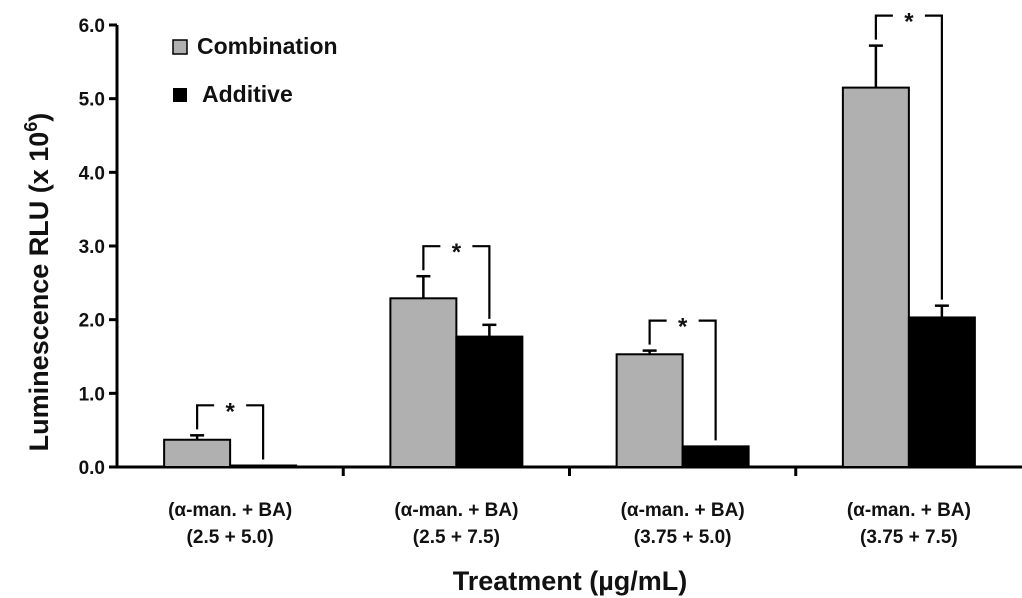 Image resolution: width=1022 pixels, height=598 pixels. Describe the element at coordinates (456, 537) in the screenshot. I see `x-category-label: (2.5 + 7.5)` at that location.